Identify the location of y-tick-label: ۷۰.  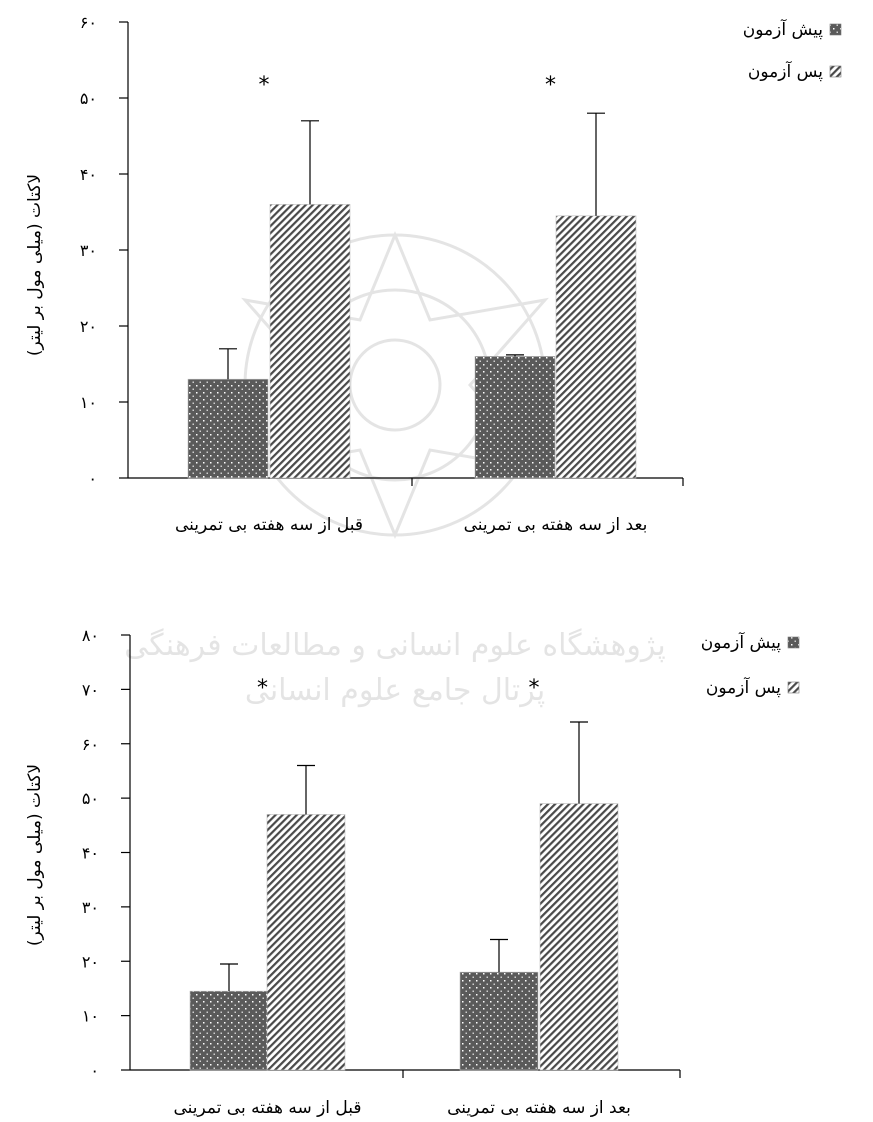
(90, 689).